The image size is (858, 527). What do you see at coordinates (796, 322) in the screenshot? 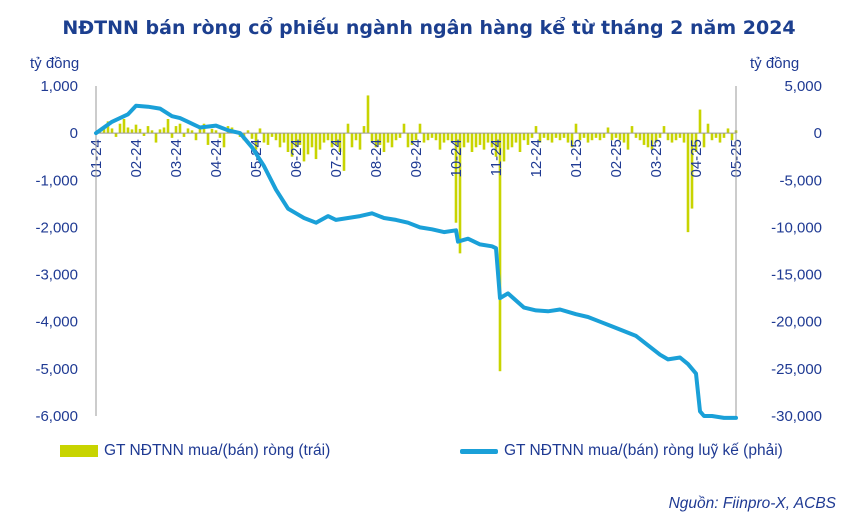
I see `right-tick-label: -20,000` at bounding box center [796, 322].